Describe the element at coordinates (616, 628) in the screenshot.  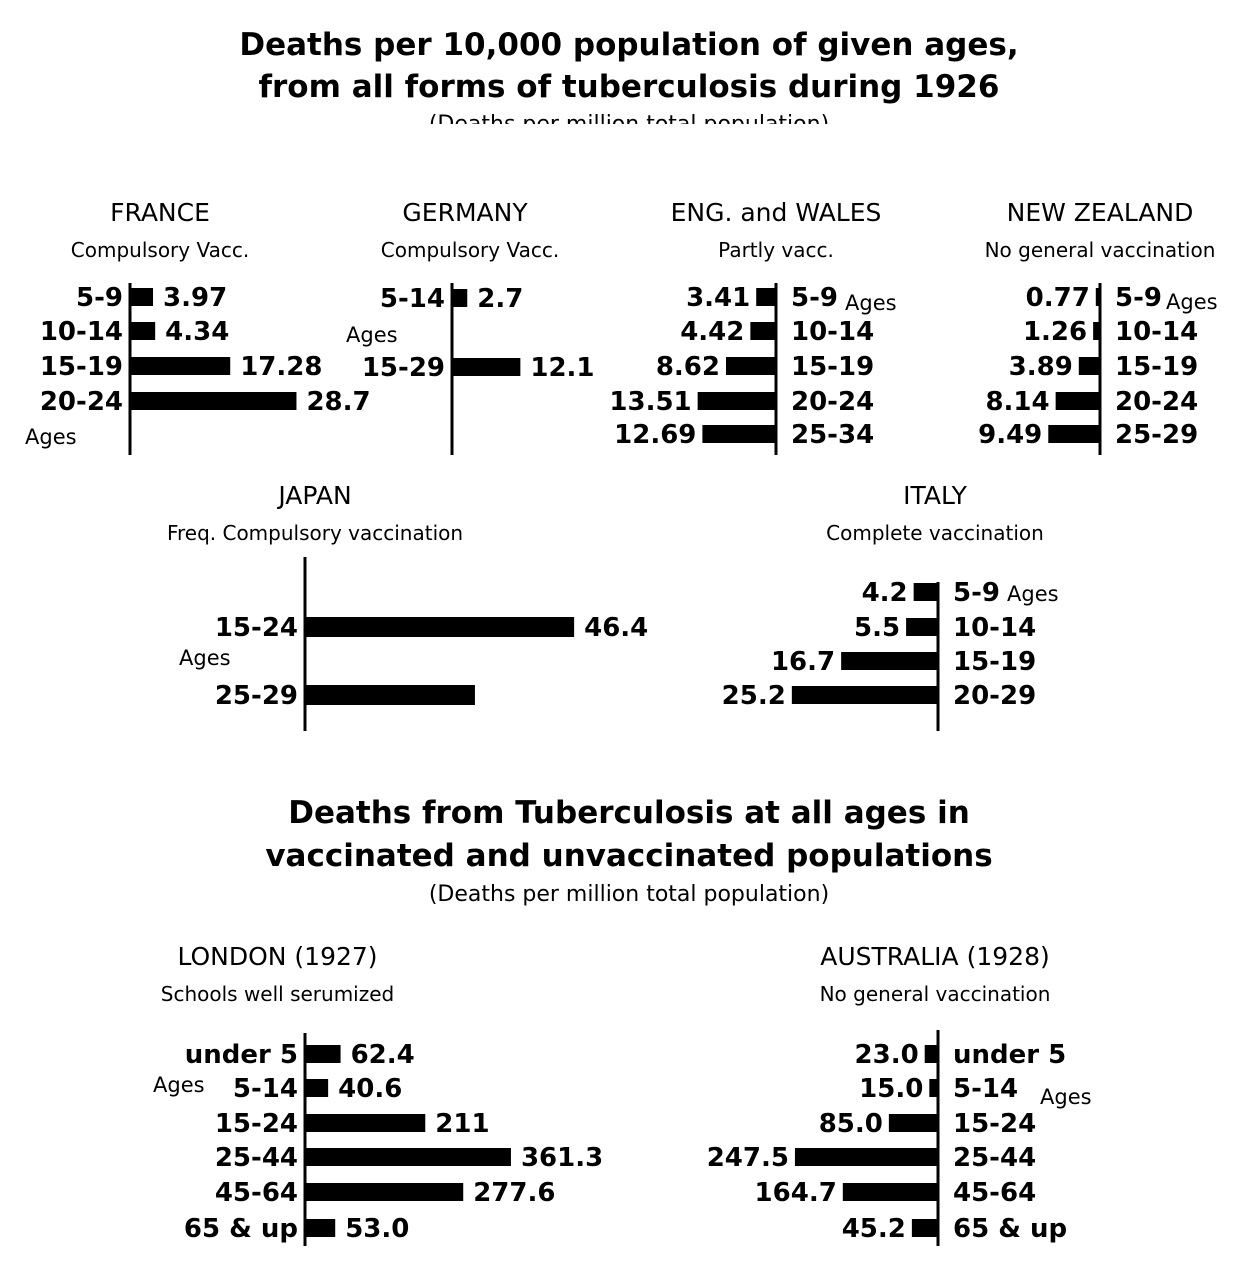
I see `value-label-japan-0: 46.4` at that location.